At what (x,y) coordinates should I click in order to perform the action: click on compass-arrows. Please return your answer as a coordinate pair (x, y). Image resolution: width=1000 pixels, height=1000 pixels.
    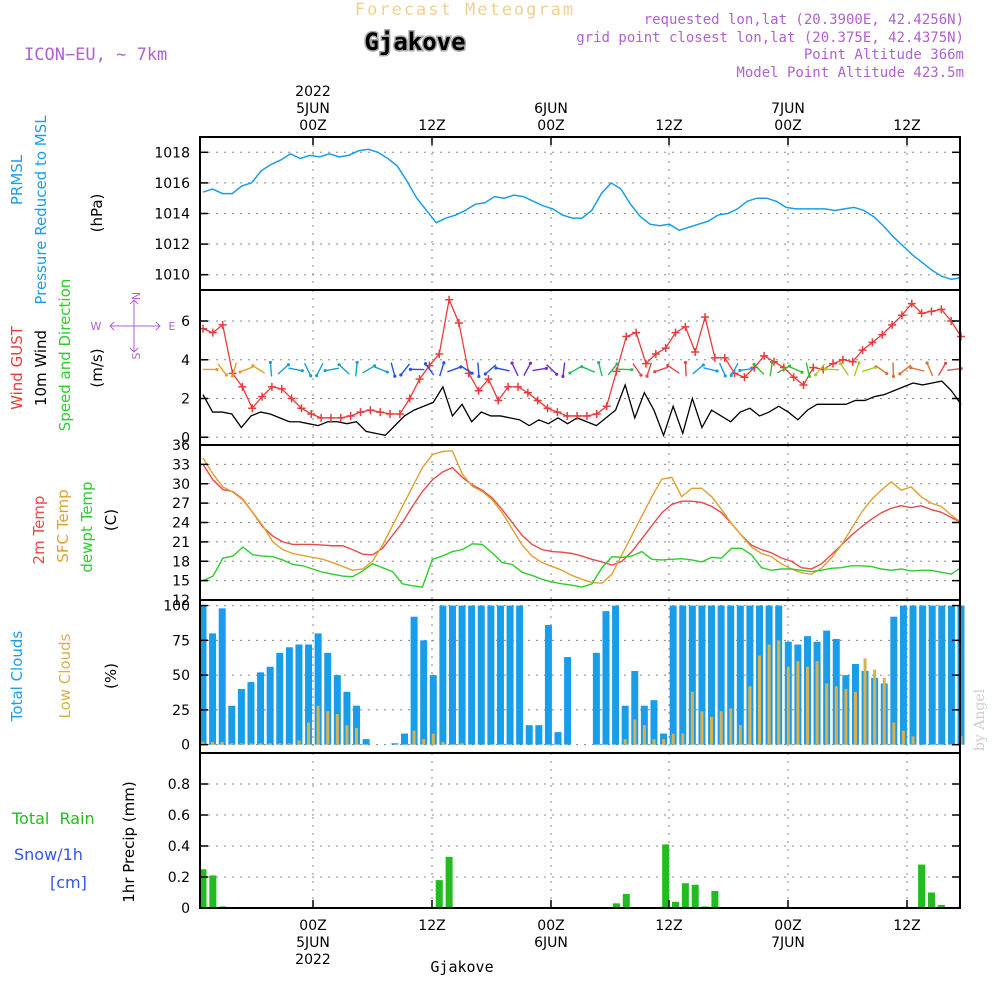
    Looking at the image, I should click on (135, 326).